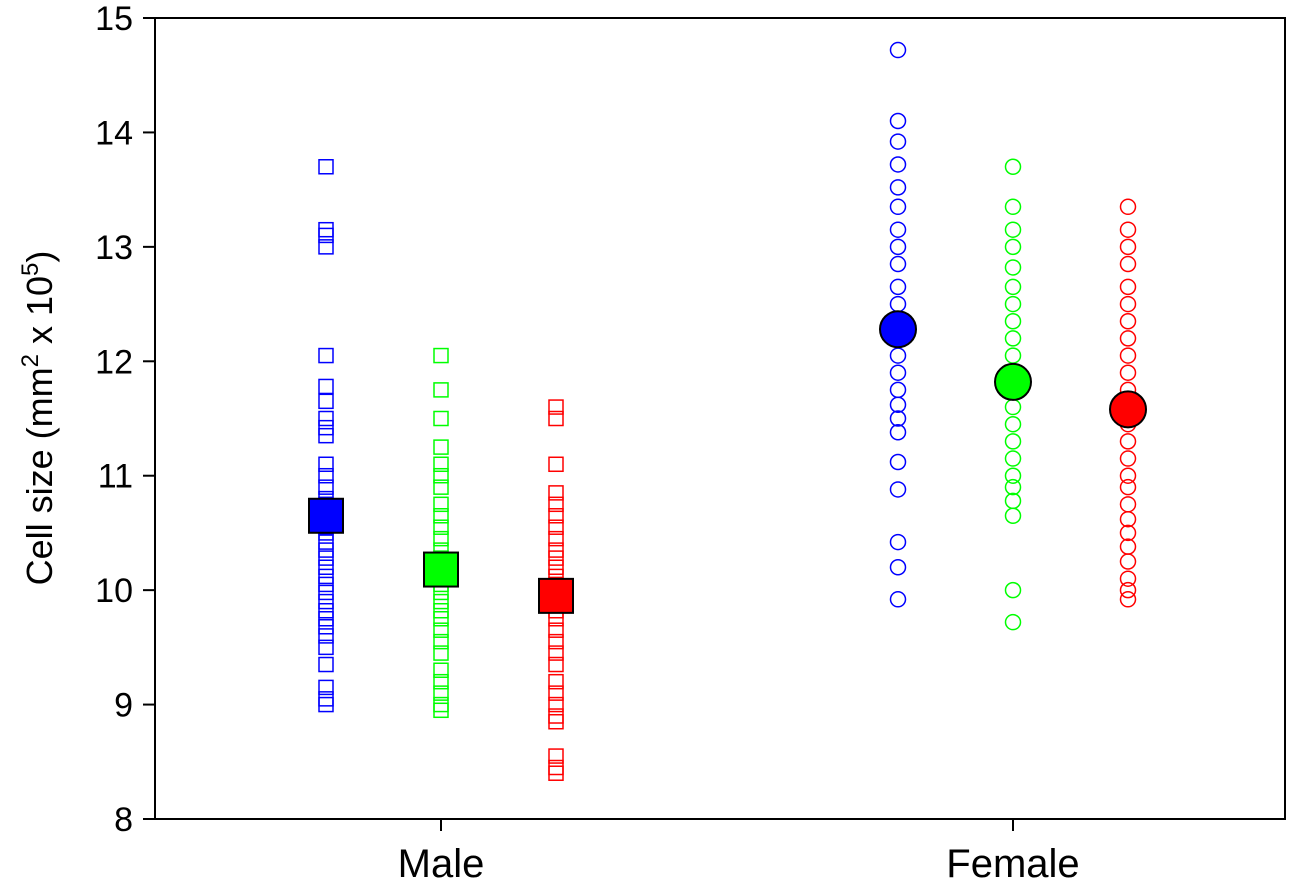 Image resolution: width=1301 pixels, height=882 pixels. What do you see at coordinates (898, 329) in the screenshot?
I see `mean-marker-female-blue` at bounding box center [898, 329].